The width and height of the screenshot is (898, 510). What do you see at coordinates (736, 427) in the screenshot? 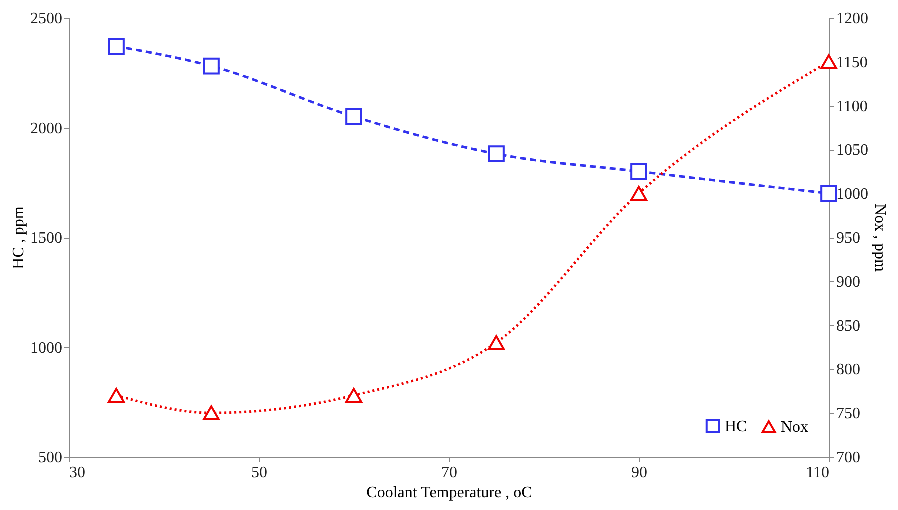
I see `legend-label: HC` at bounding box center [736, 427].